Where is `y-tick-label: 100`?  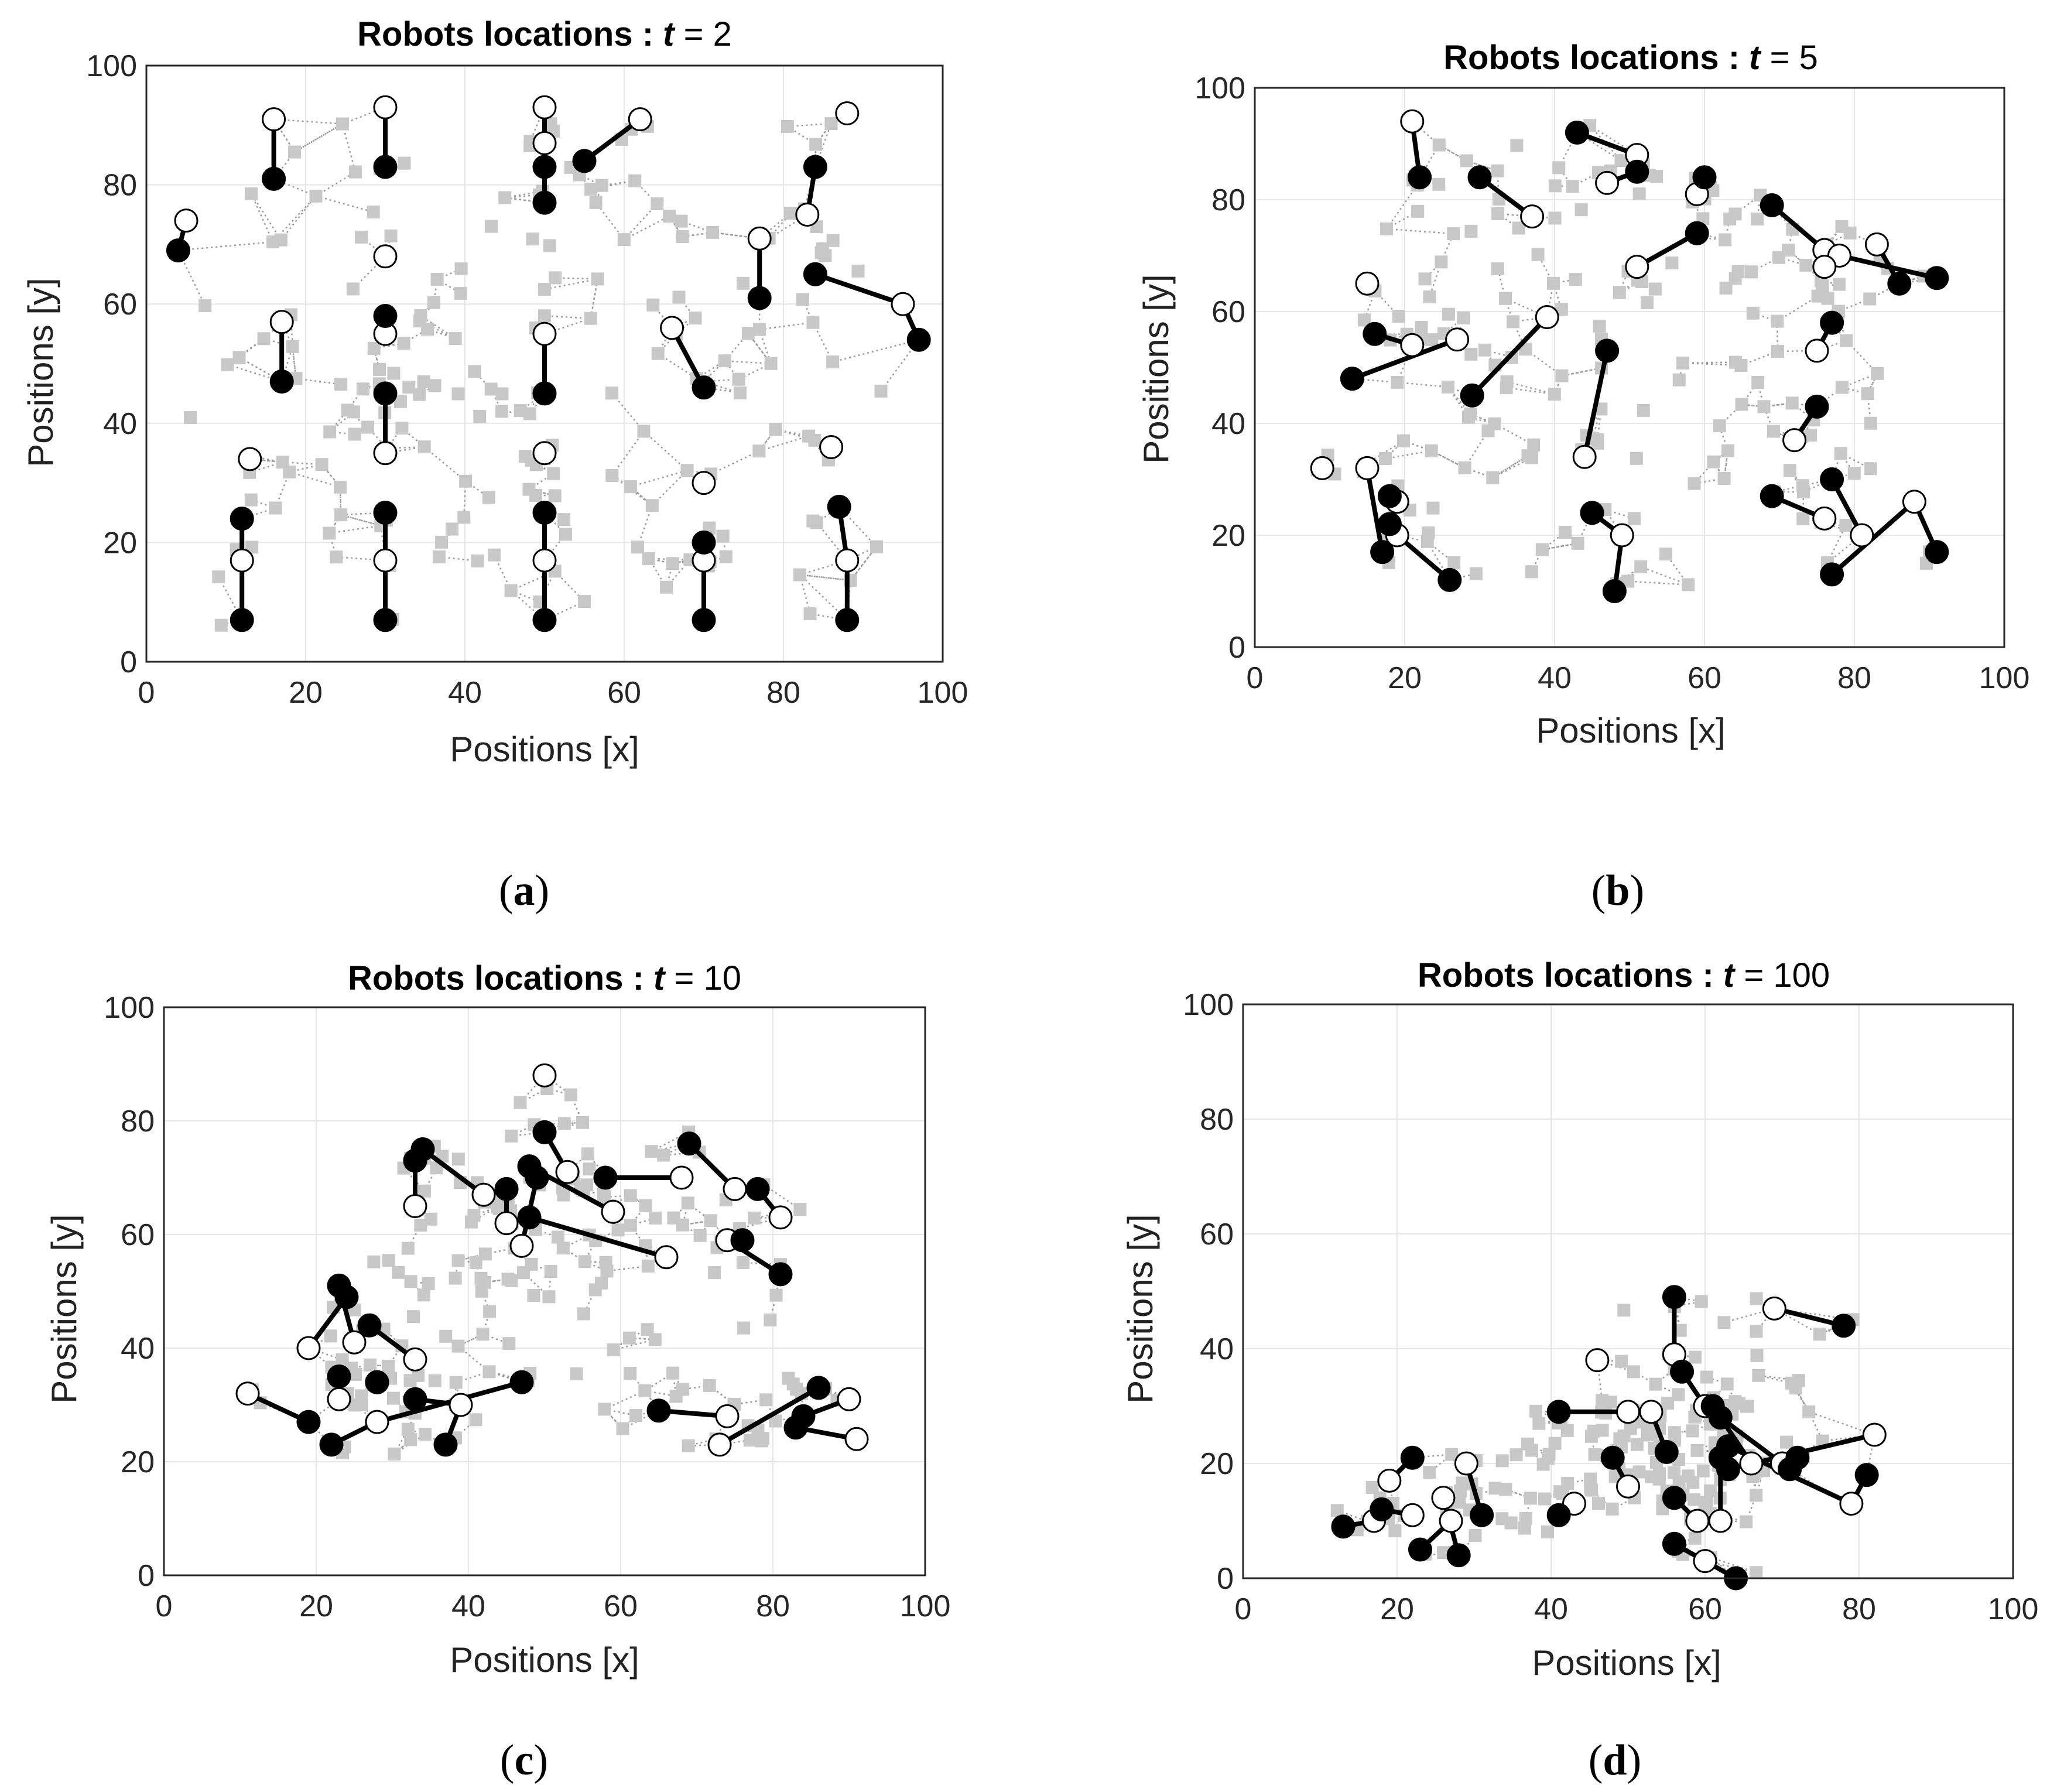 y-tick-label: 100 is located at coordinates (1208, 1005).